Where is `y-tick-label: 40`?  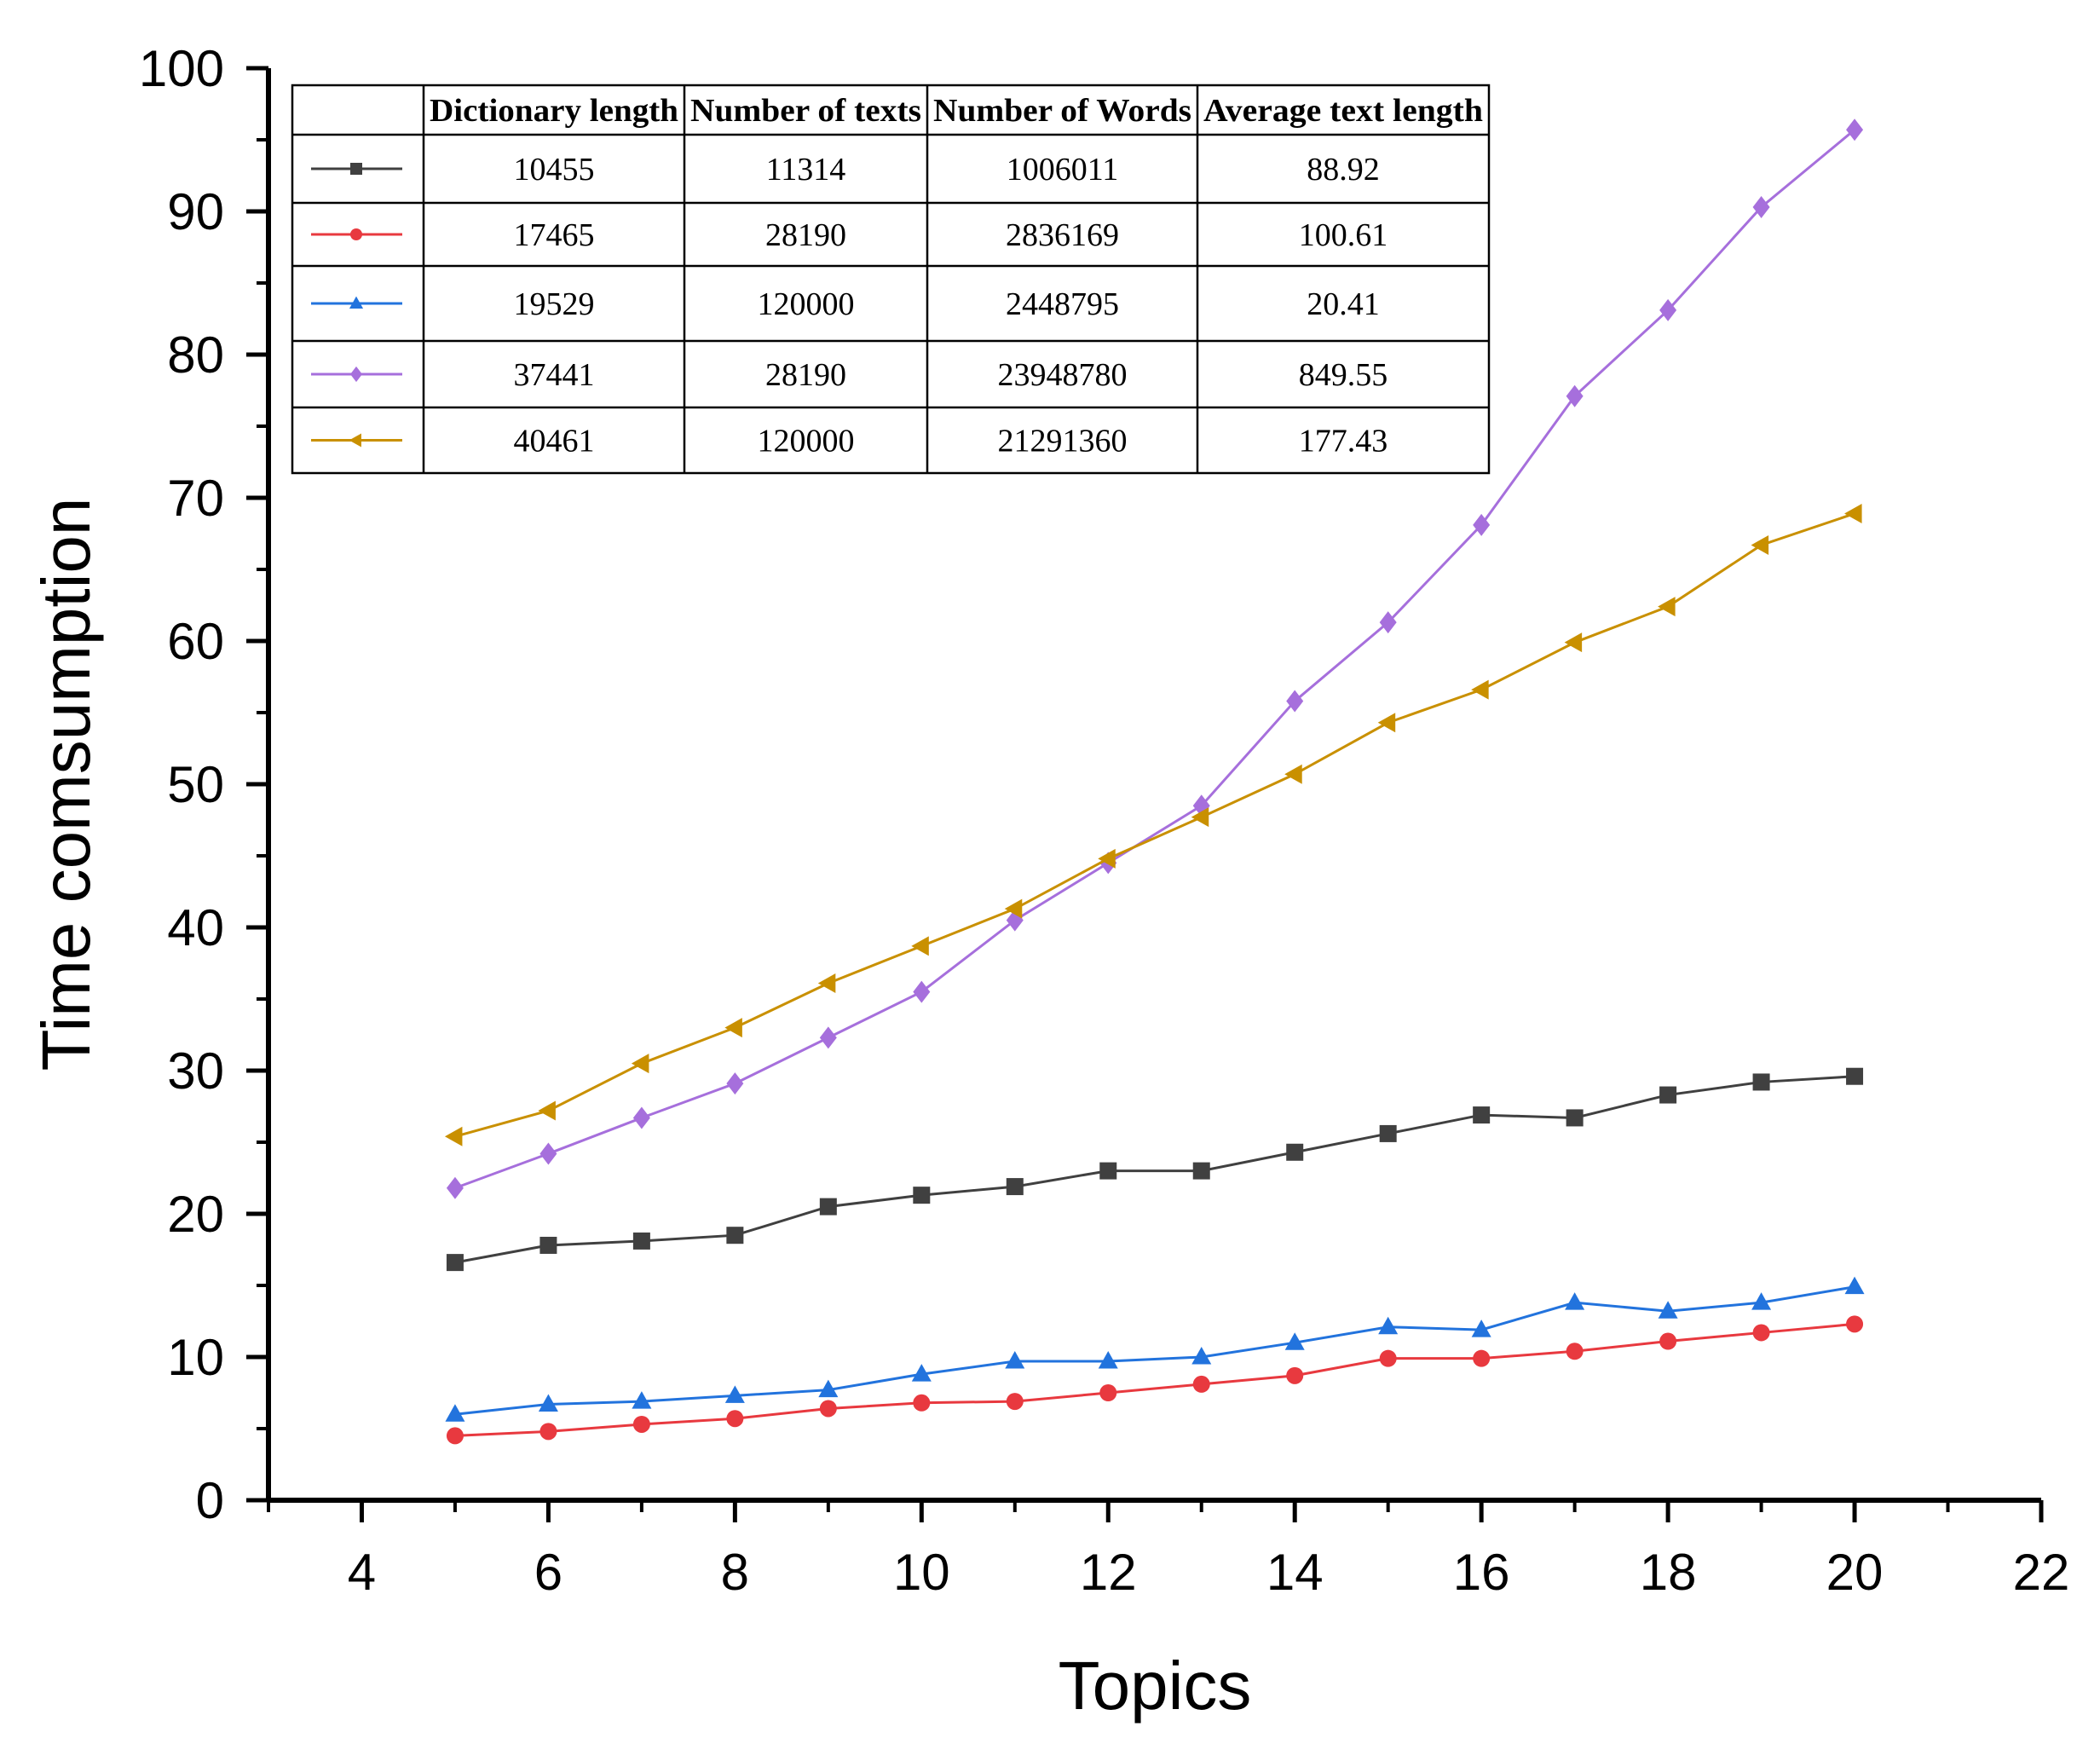
y-tick-label: 40 is located at coordinates (195, 927).